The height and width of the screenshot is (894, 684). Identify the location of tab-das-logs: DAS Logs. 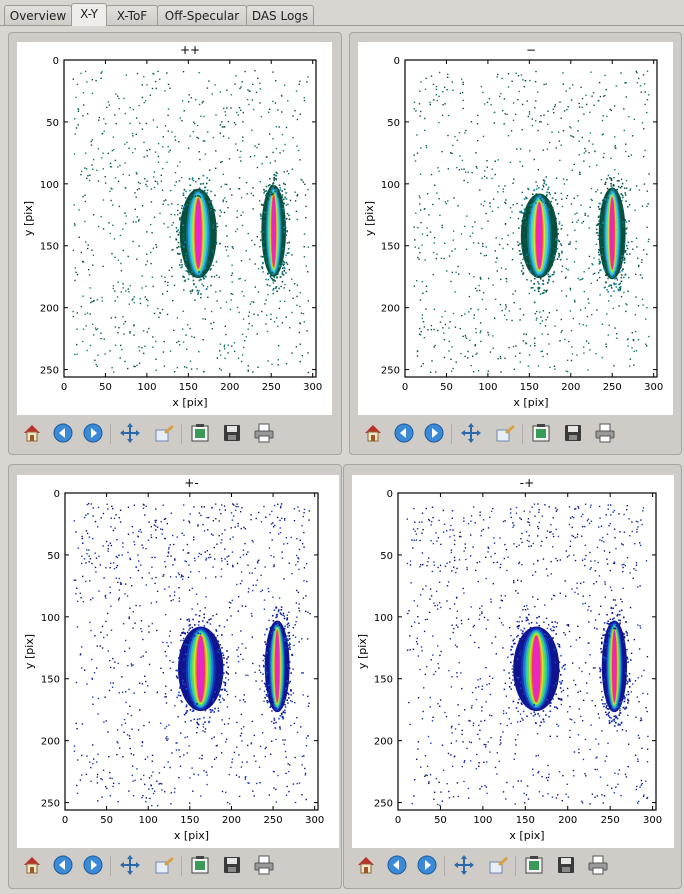
(280, 15).